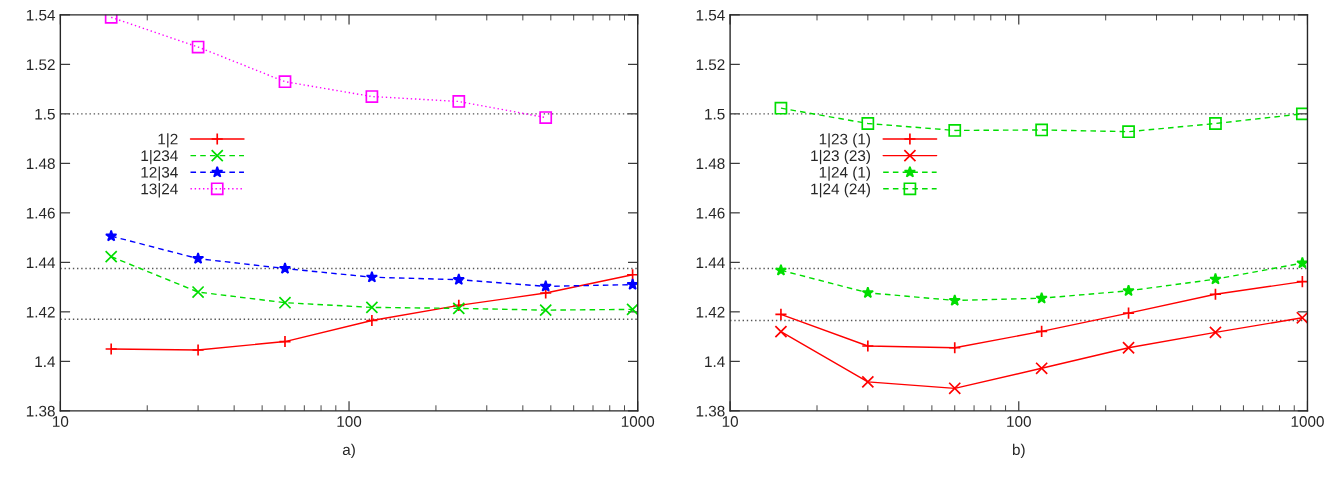 The image size is (1341, 495). I want to click on legend-label: 1|24 (1), so click(844, 173).